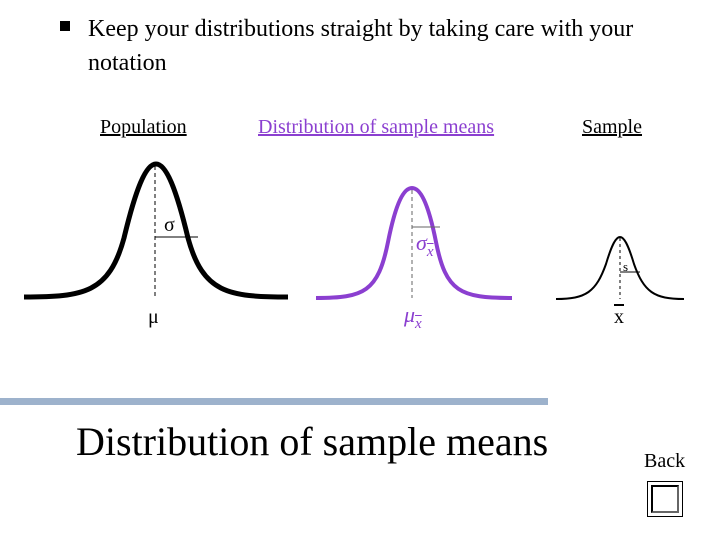 The image size is (720, 540). Describe the element at coordinates (619, 317) in the screenshot. I see `xbar-symbol: x` at that location.